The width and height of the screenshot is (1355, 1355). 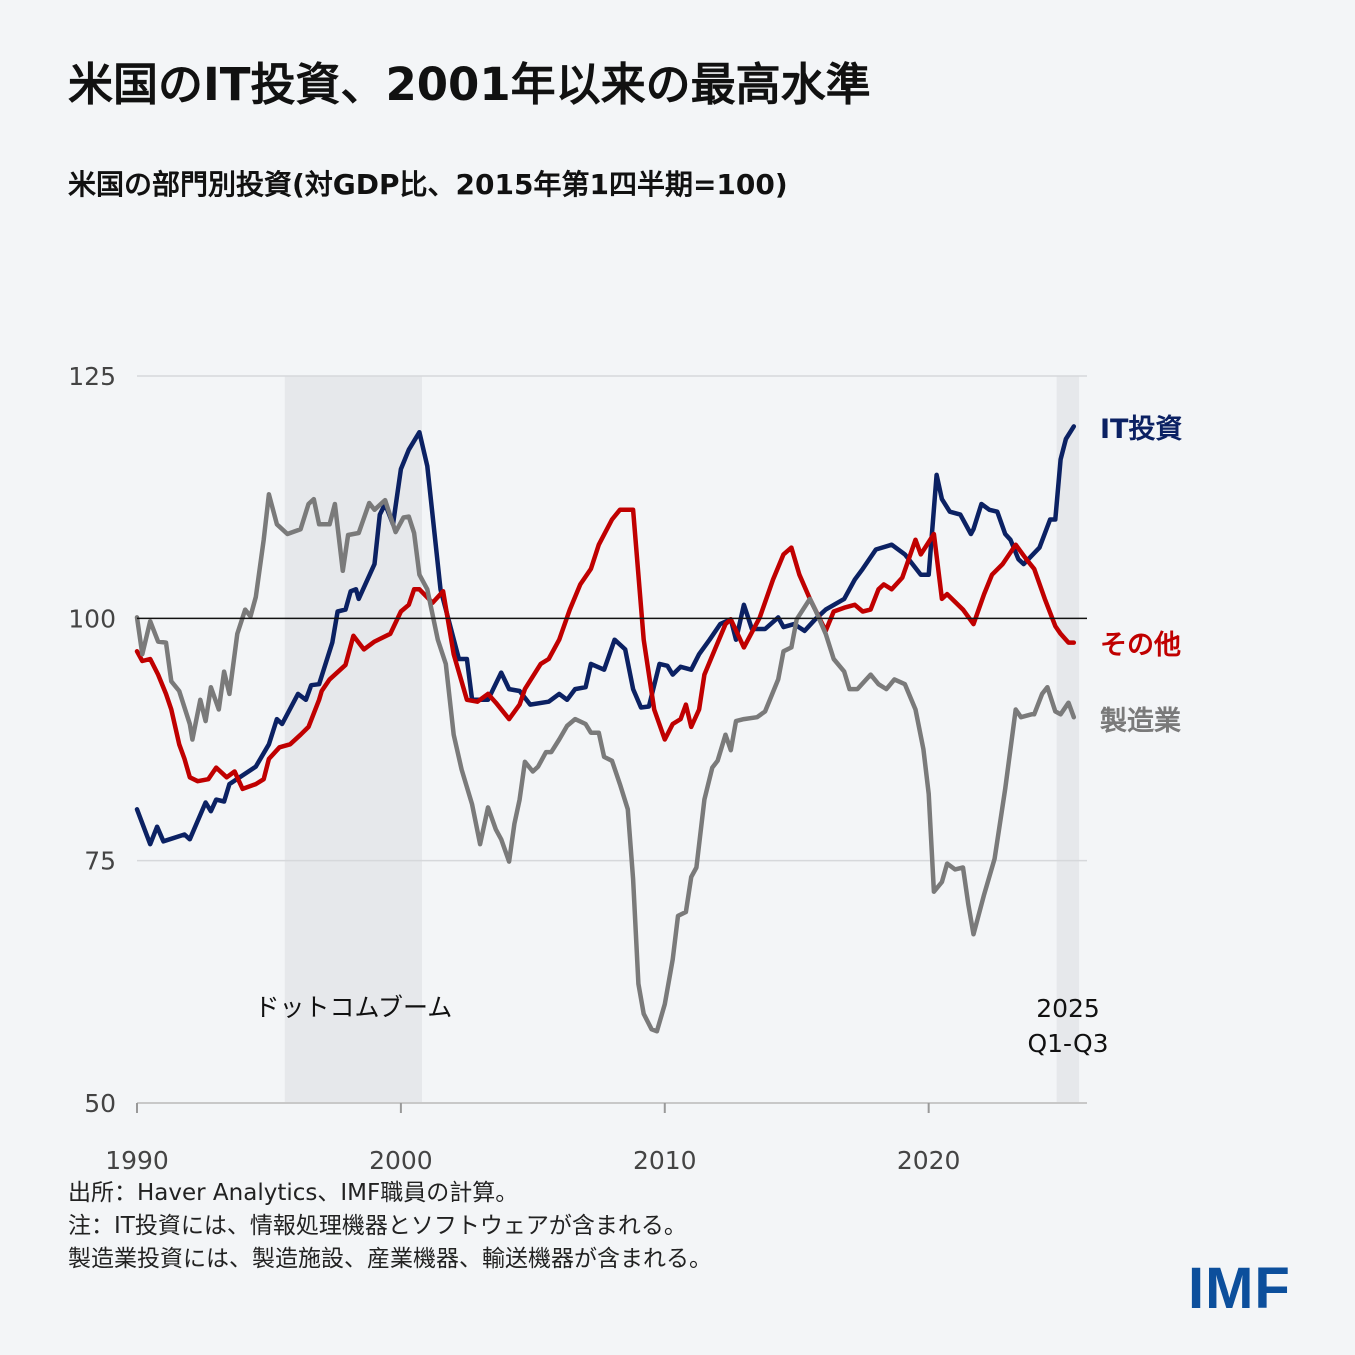 I want to click on y-tick-label: 50, so click(x=100, y=1103).